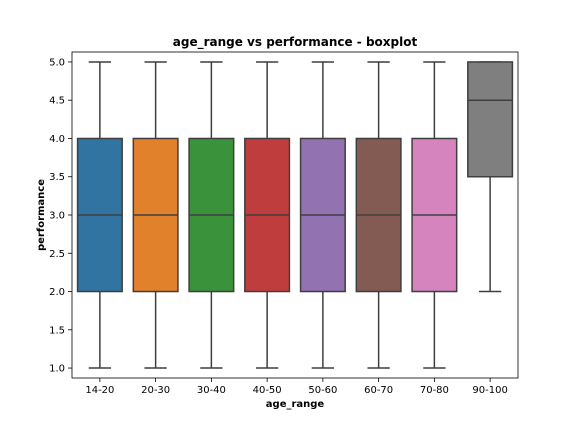 The image size is (576, 432). What do you see at coordinates (57, 101) in the screenshot?
I see `y-tick-label: 4.5` at bounding box center [57, 101].